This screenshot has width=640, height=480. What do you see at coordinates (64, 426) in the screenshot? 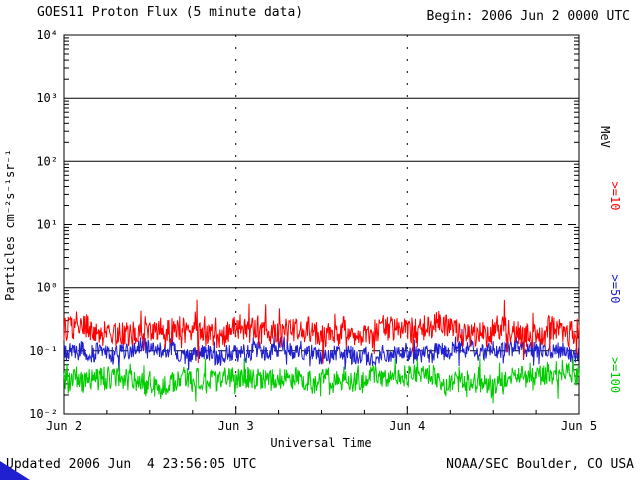
I see `xtick-label: Jun 2` at bounding box center [64, 426].